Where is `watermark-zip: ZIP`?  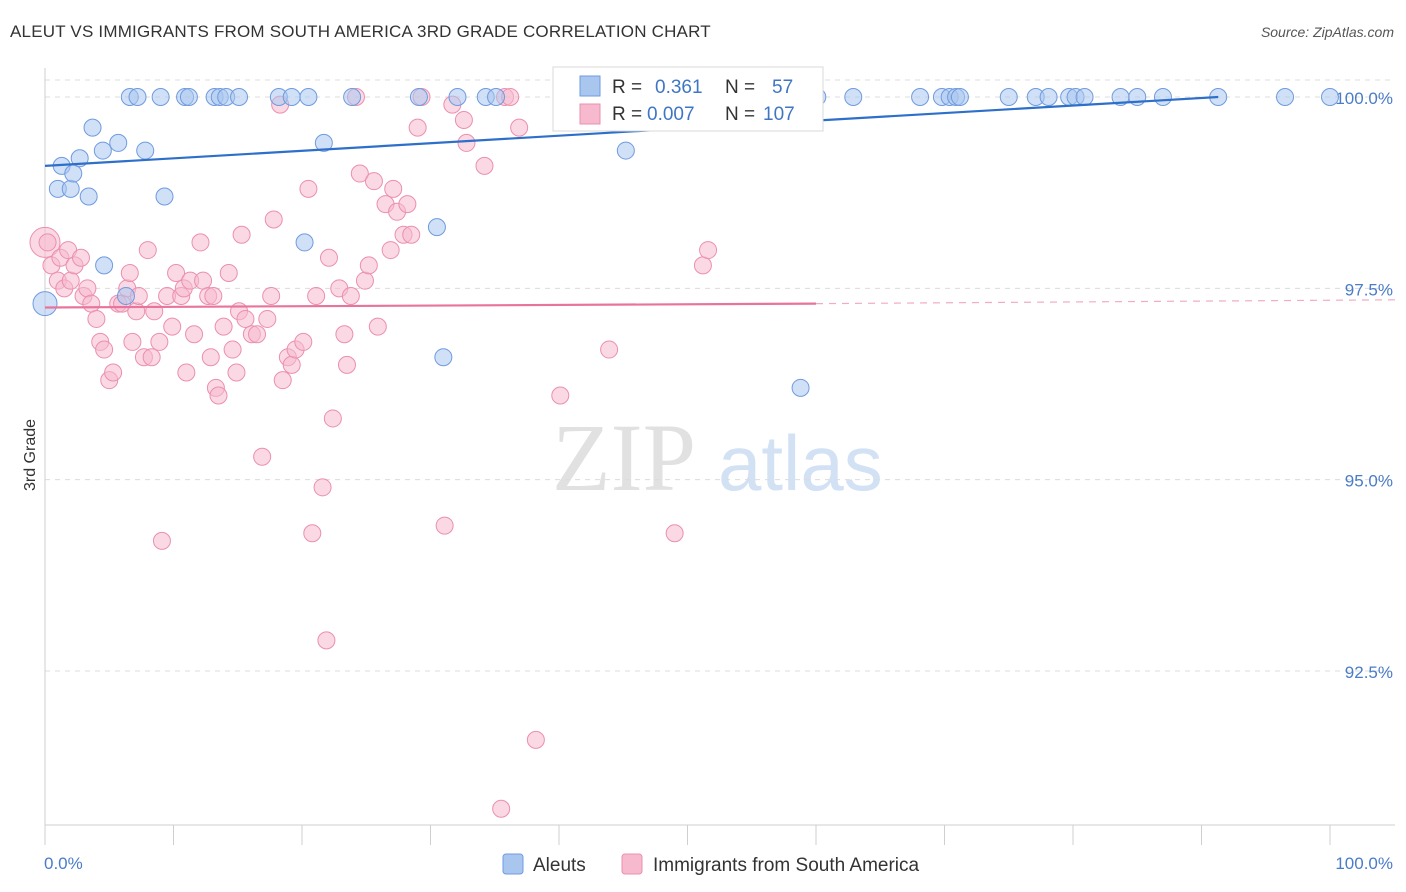 watermark-zip: ZIP is located at coordinates (624, 457).